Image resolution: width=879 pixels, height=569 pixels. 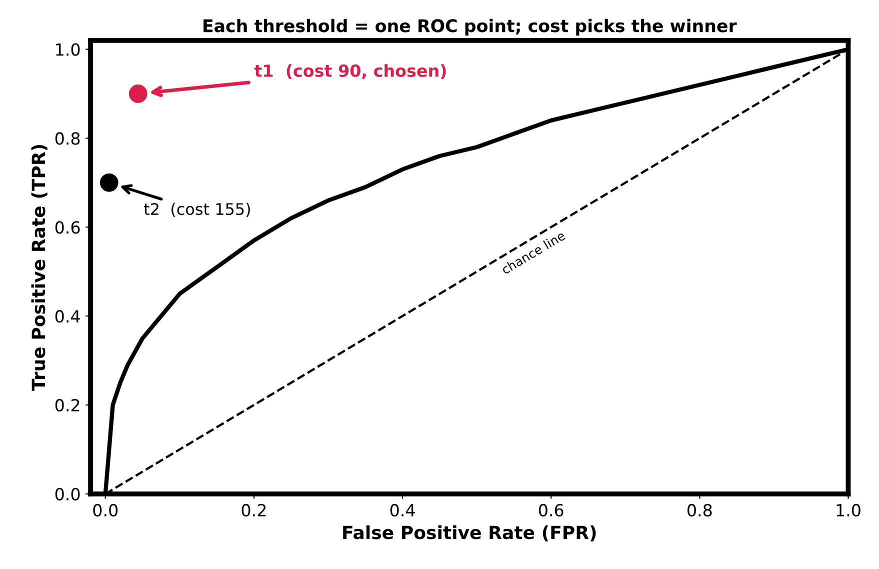 What do you see at coordinates (67, 316) in the screenshot?
I see `y-tick-label: 0.4` at bounding box center [67, 316].